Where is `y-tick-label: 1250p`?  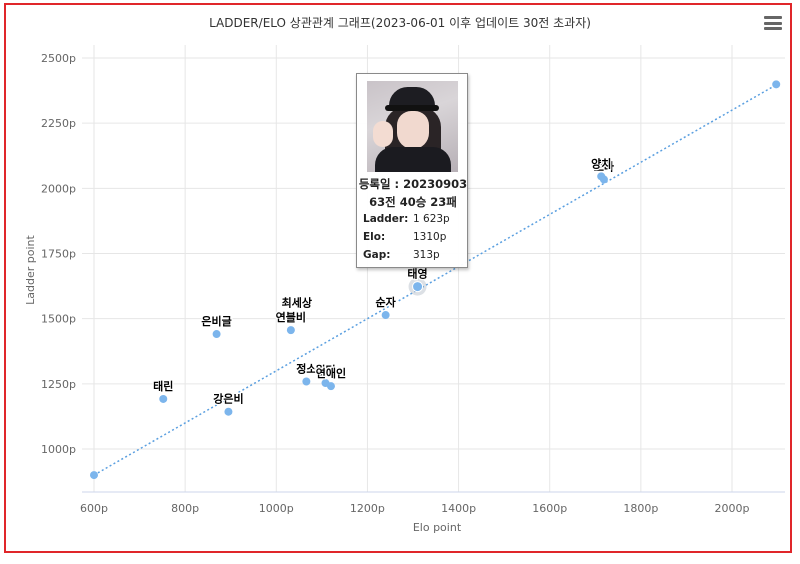 y-tick-label: 1250p is located at coordinates (58, 384).